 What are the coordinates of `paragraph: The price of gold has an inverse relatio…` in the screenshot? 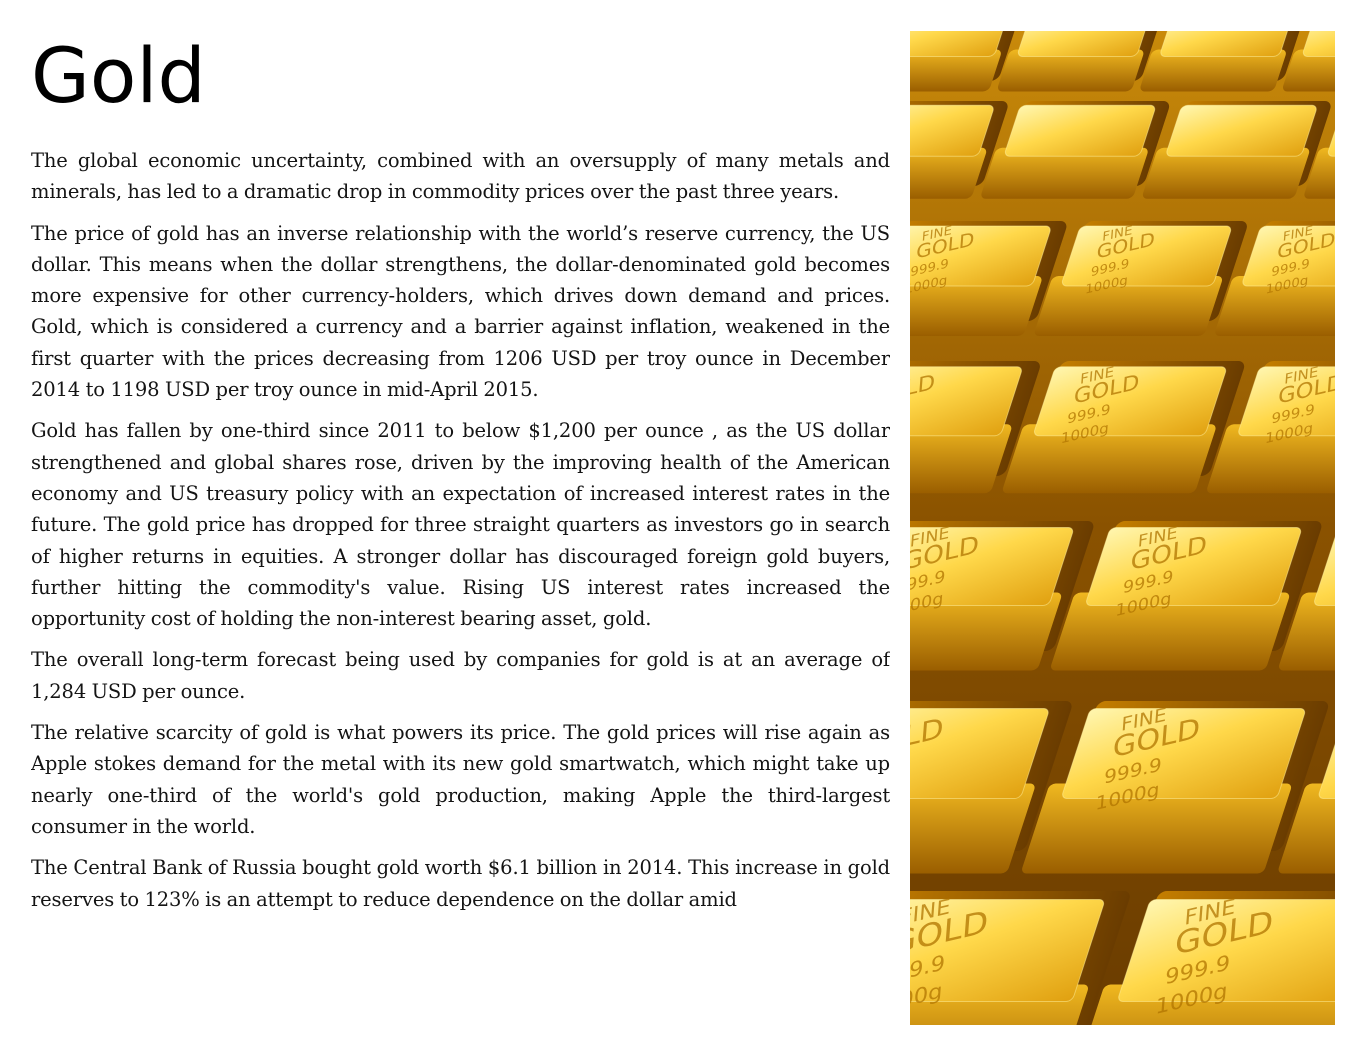 It's located at (460, 311).